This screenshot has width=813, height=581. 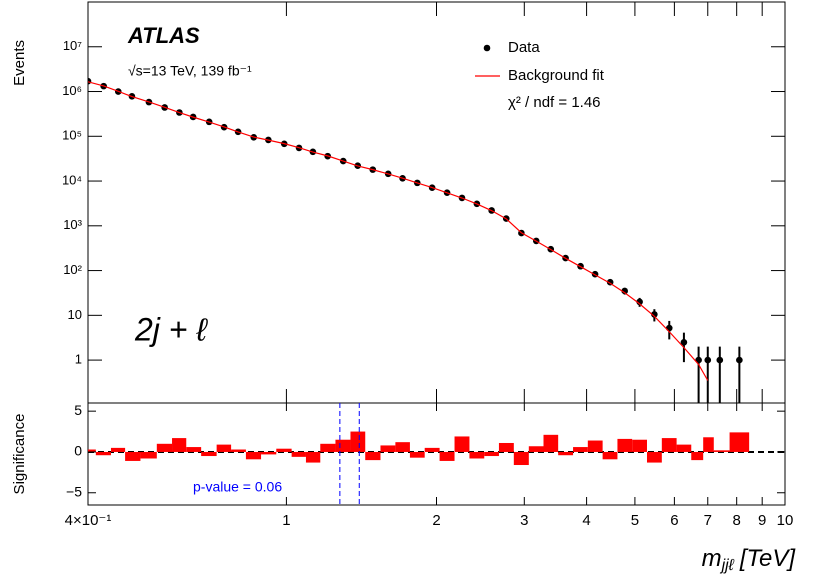 What do you see at coordinates (556, 75) in the screenshot?
I see `legend-label: Background fit` at bounding box center [556, 75].